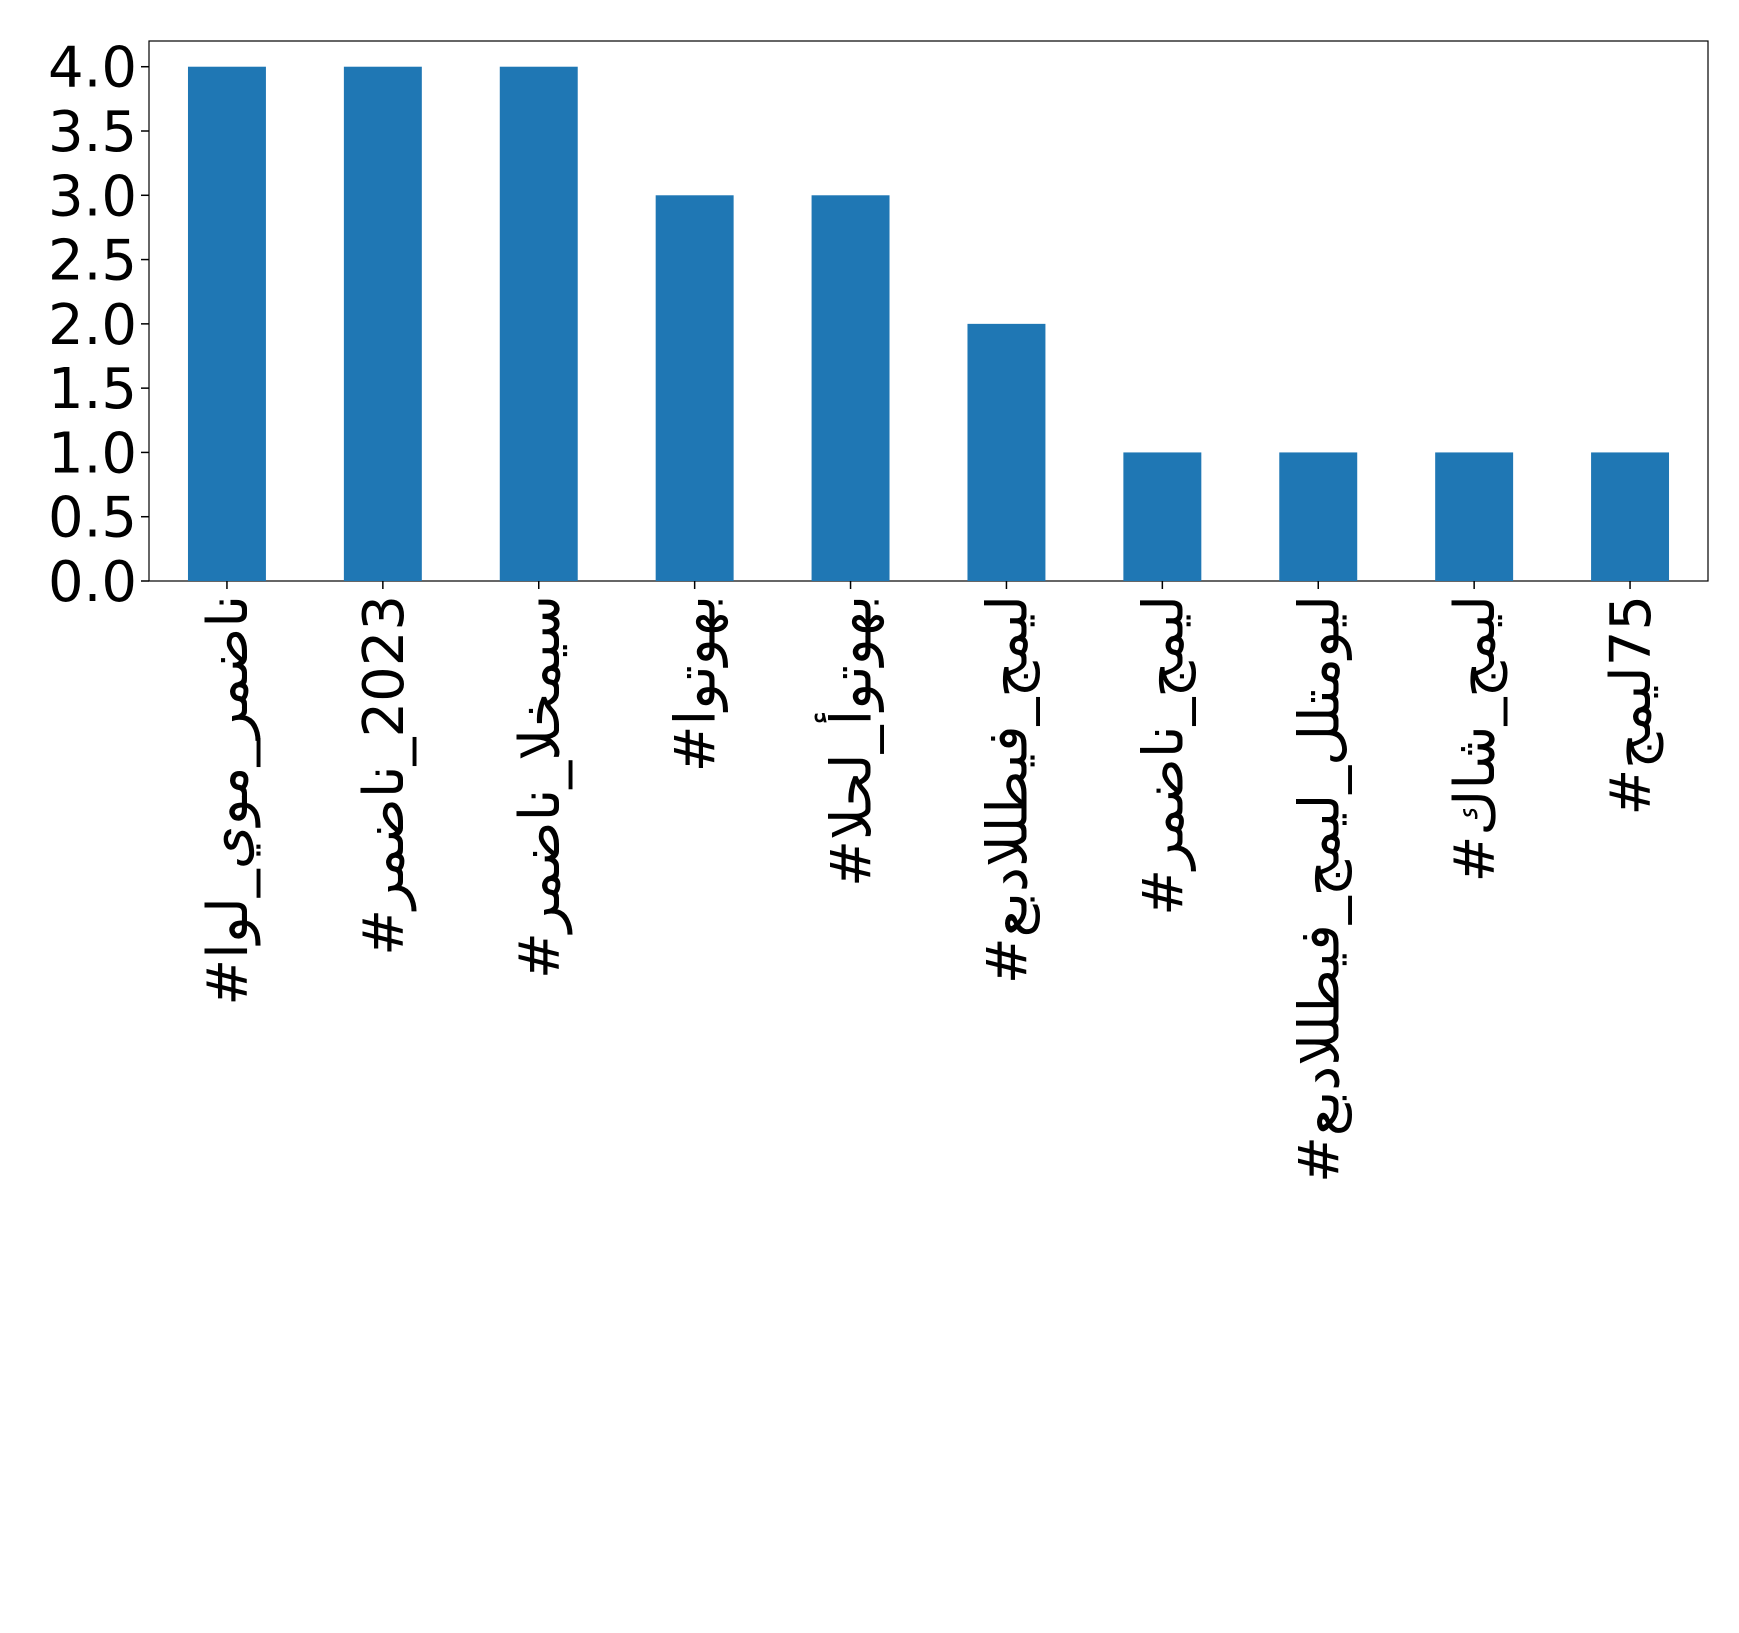 The width and height of the screenshot is (1739, 1633). Describe the element at coordinates (92, 196) in the screenshot. I see `y-tick-label: 3.0` at that location.